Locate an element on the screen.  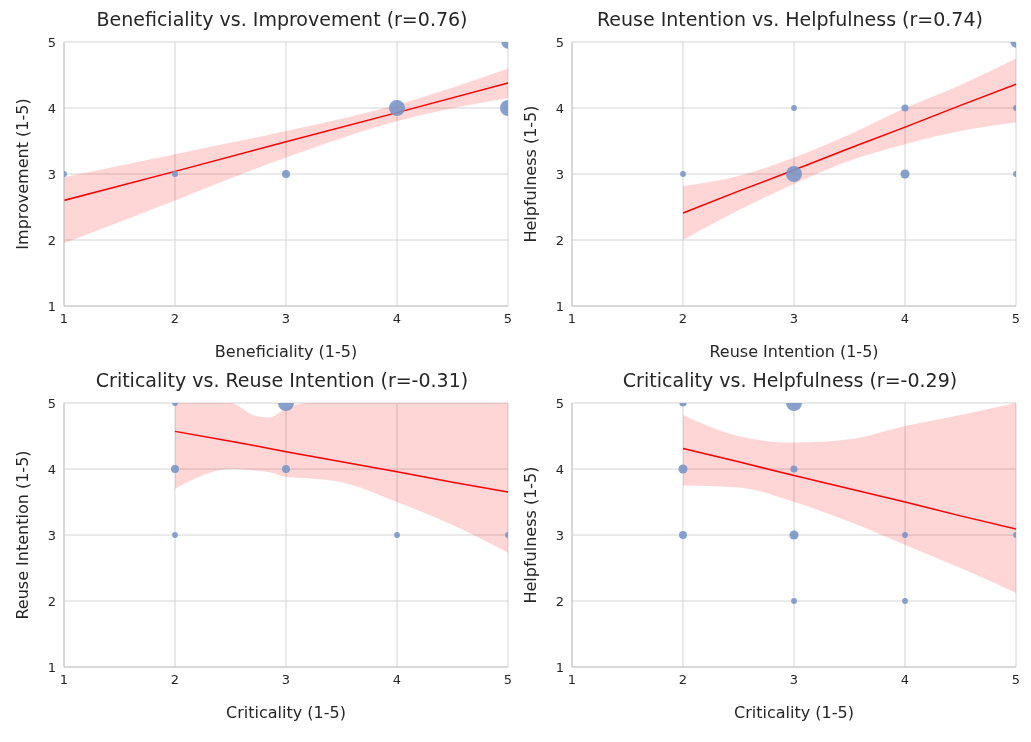
y-axis-title: Reuse Intention (1-5) is located at coordinates (22, 535).